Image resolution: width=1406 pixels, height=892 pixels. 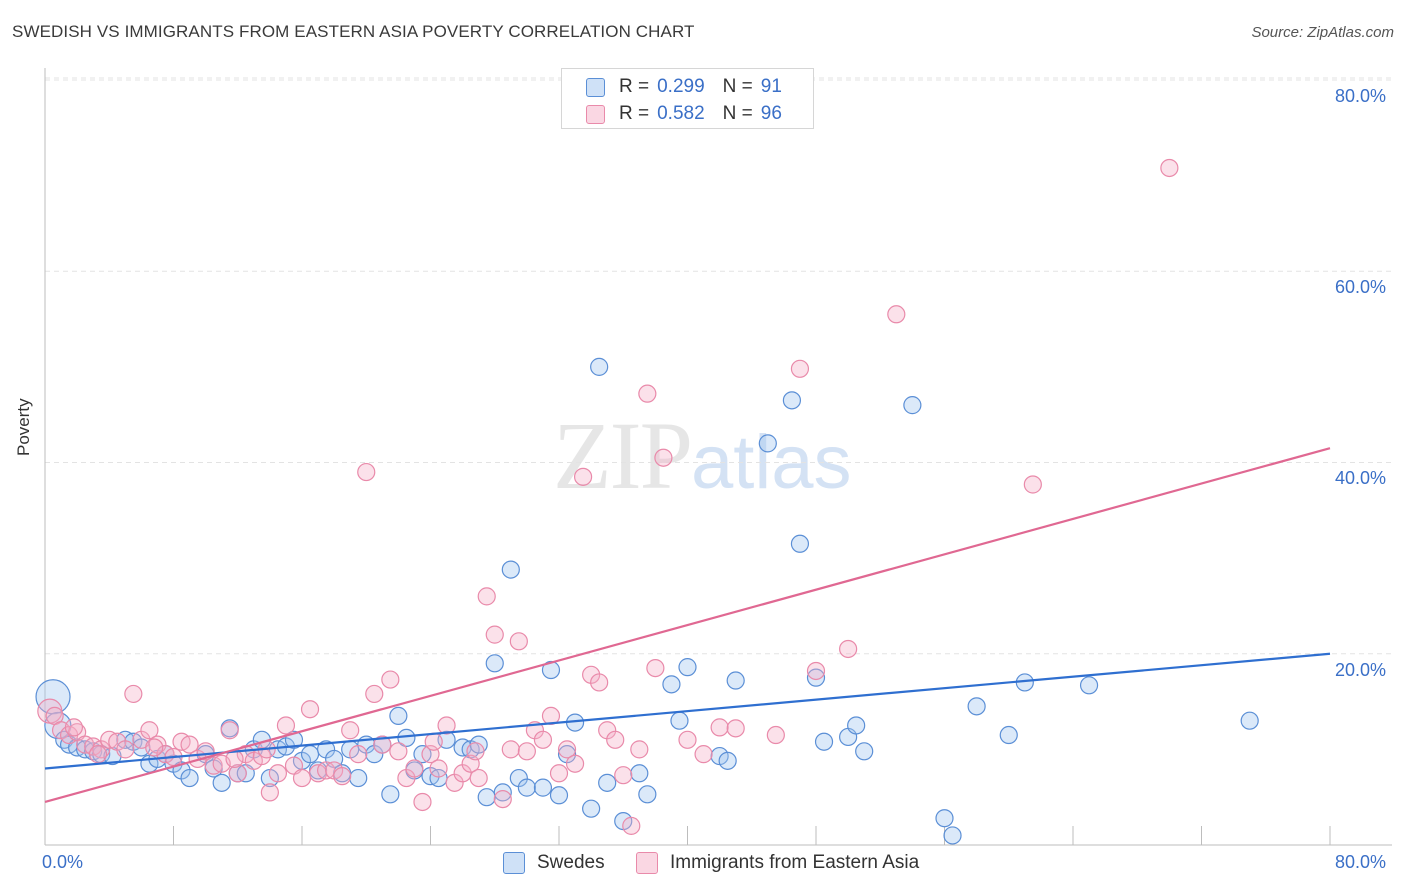 What do you see at coordinates (771, 113) in the screenshot?
I see `n-value: 96` at bounding box center [771, 113].